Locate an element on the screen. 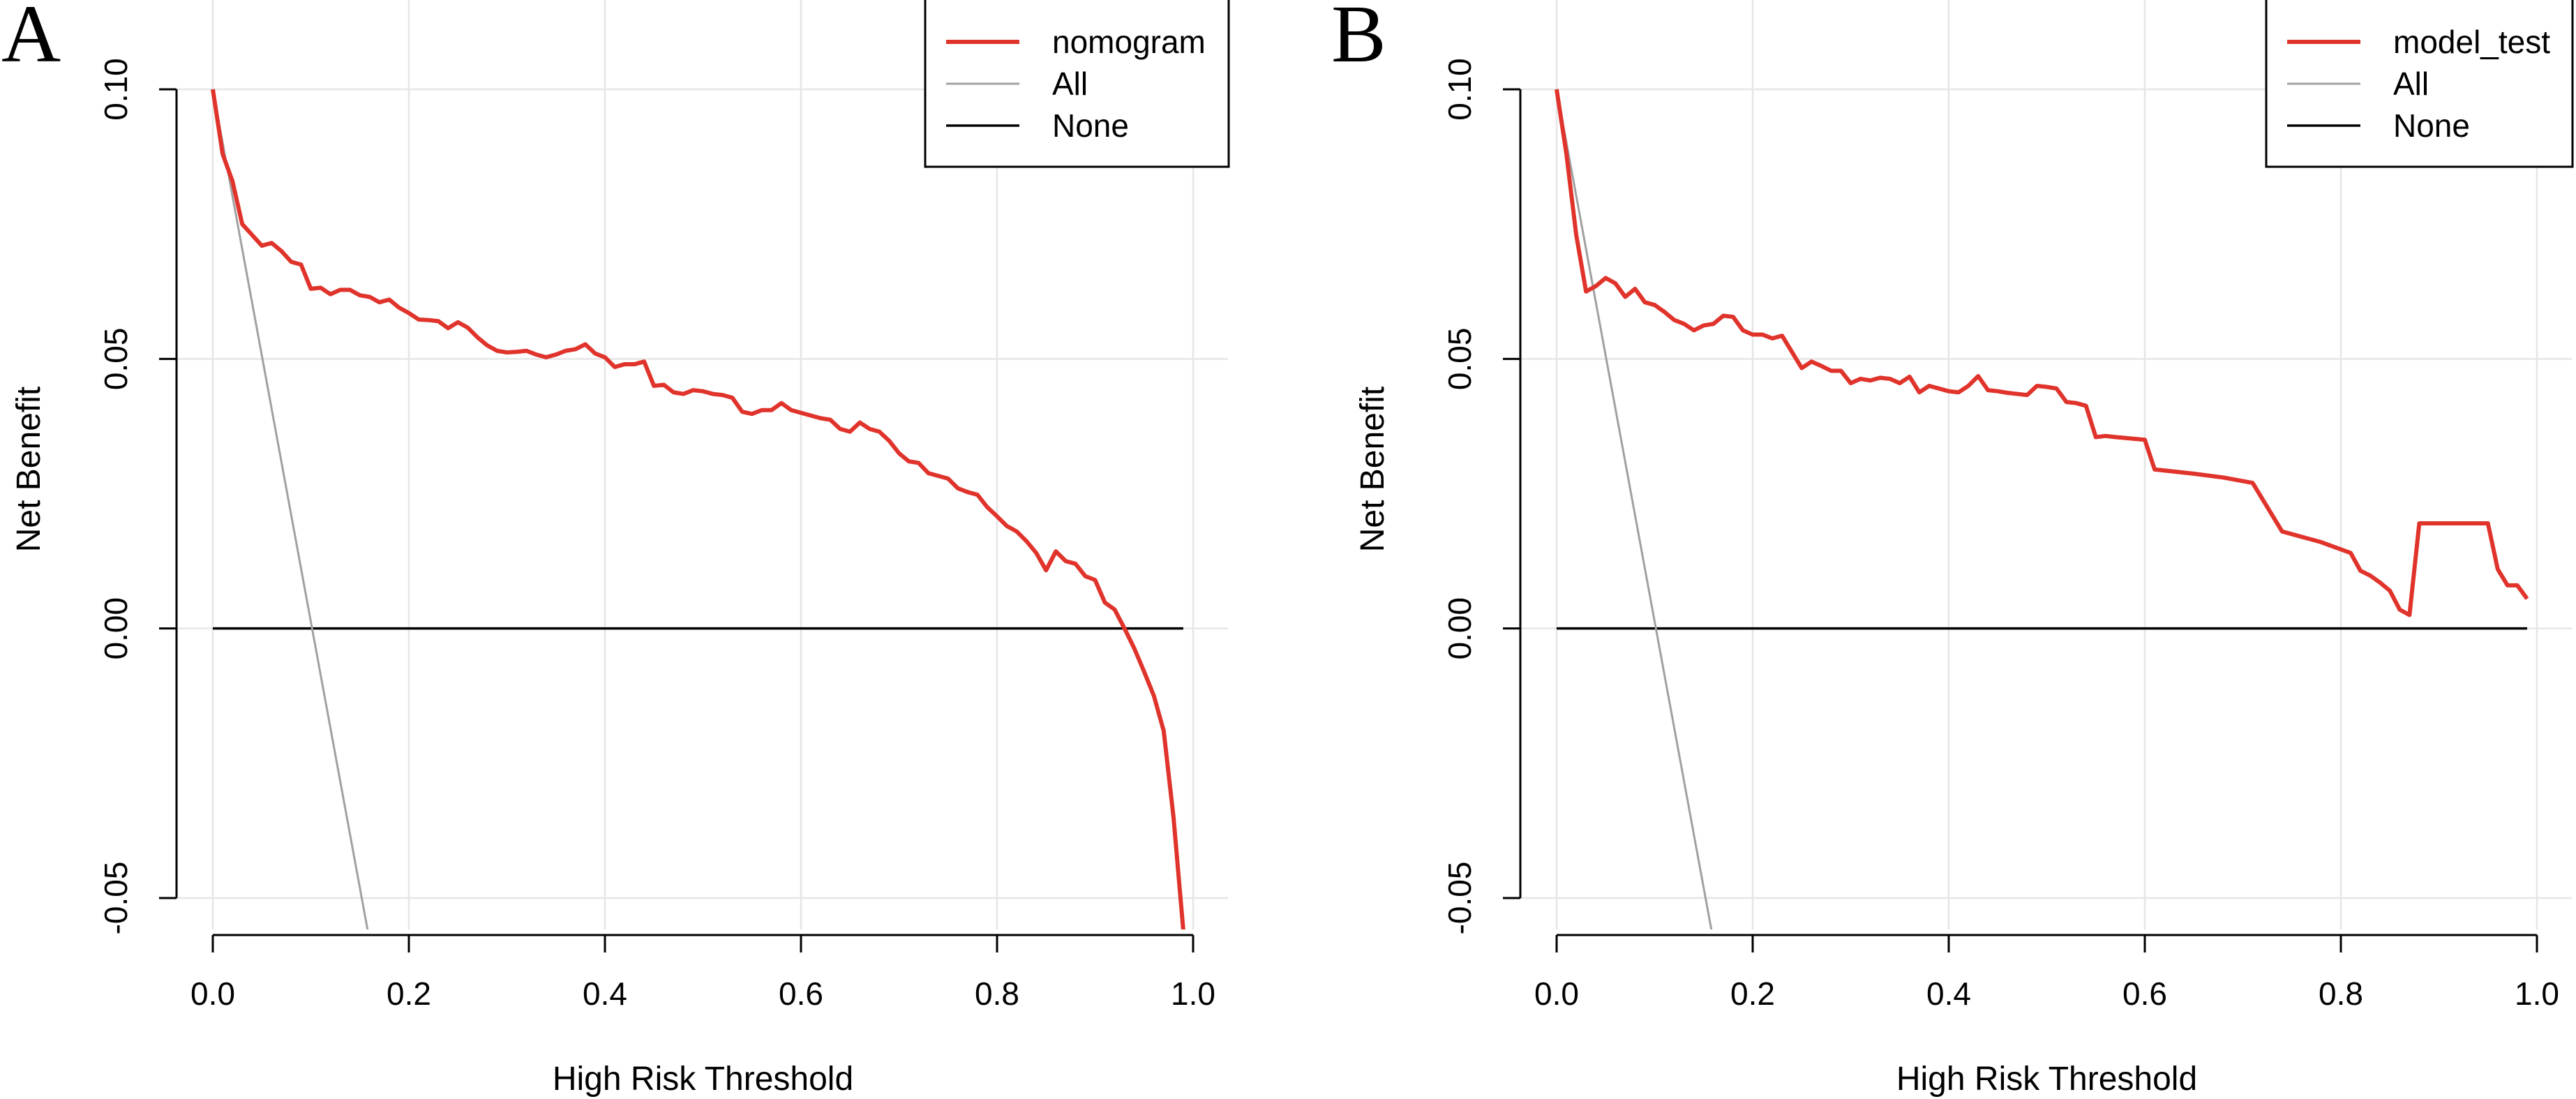 This screenshot has height=1099, width=2576. legend: model_test All None is located at coordinates (2419, 84).